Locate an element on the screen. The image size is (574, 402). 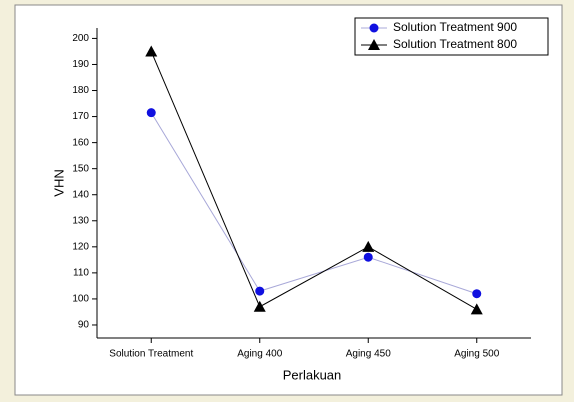
y-tick-label: 180 is located at coordinates (80, 90).